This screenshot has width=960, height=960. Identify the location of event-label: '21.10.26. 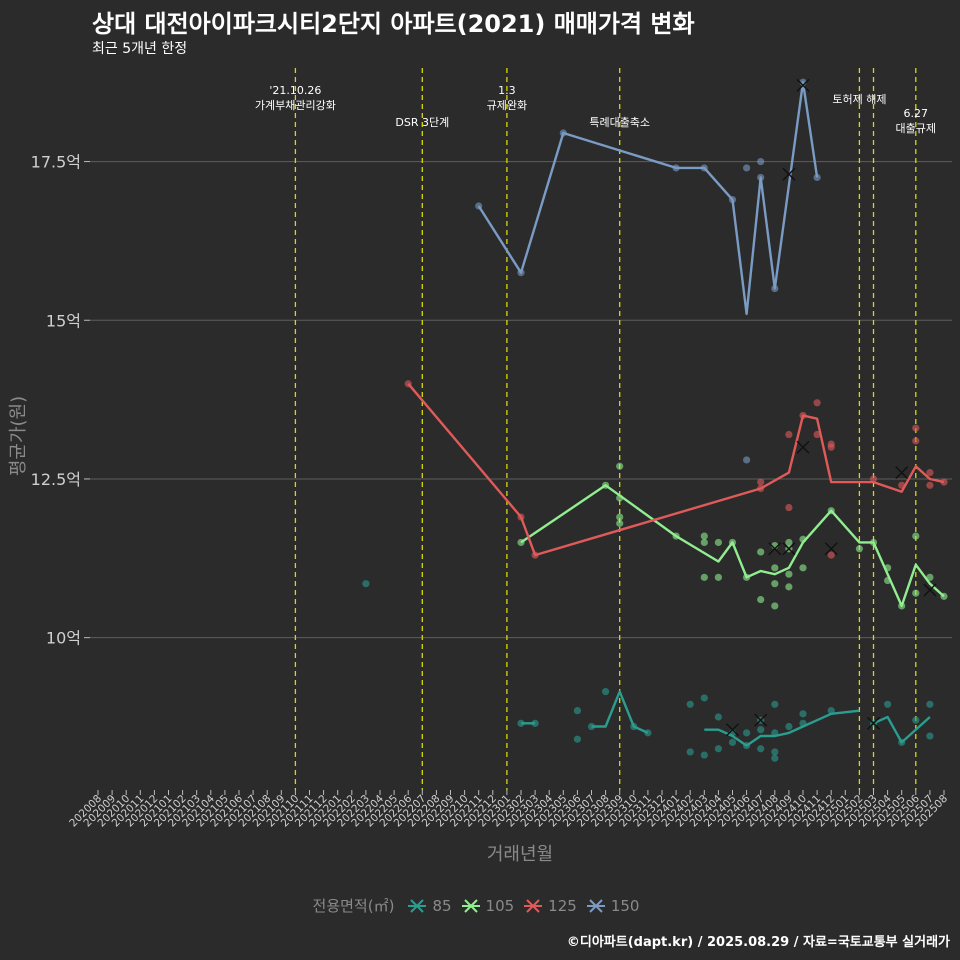
(295, 90).